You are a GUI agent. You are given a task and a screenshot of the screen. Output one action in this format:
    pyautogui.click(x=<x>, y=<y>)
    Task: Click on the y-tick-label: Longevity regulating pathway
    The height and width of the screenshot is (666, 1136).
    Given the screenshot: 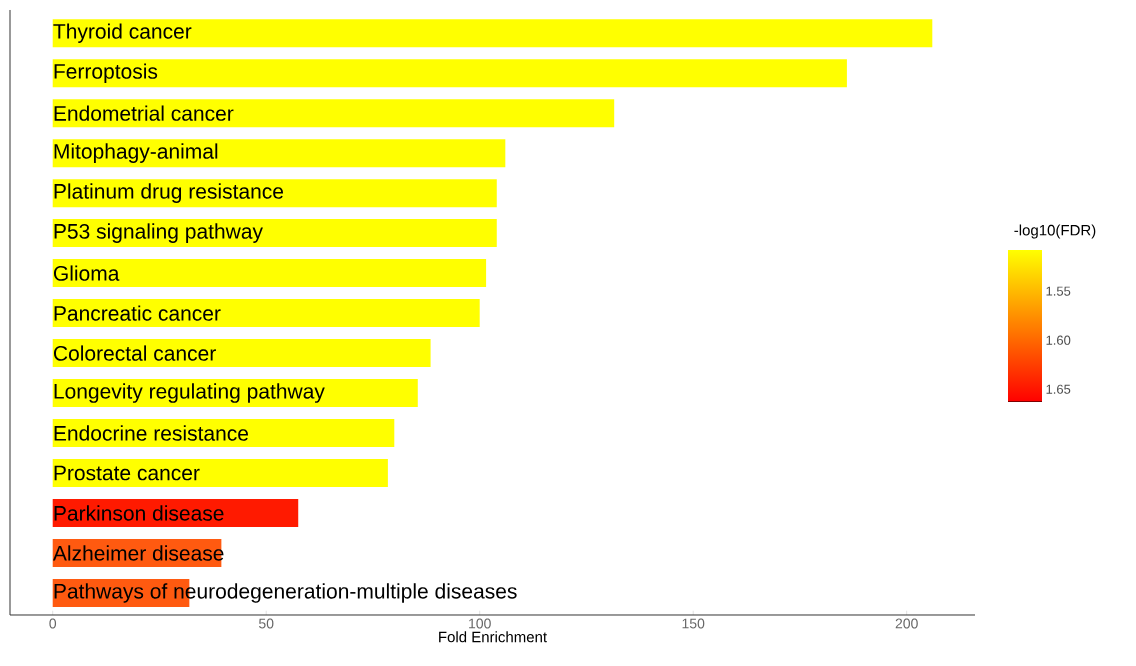 What is the action you would take?
    pyautogui.click(x=189, y=393)
    